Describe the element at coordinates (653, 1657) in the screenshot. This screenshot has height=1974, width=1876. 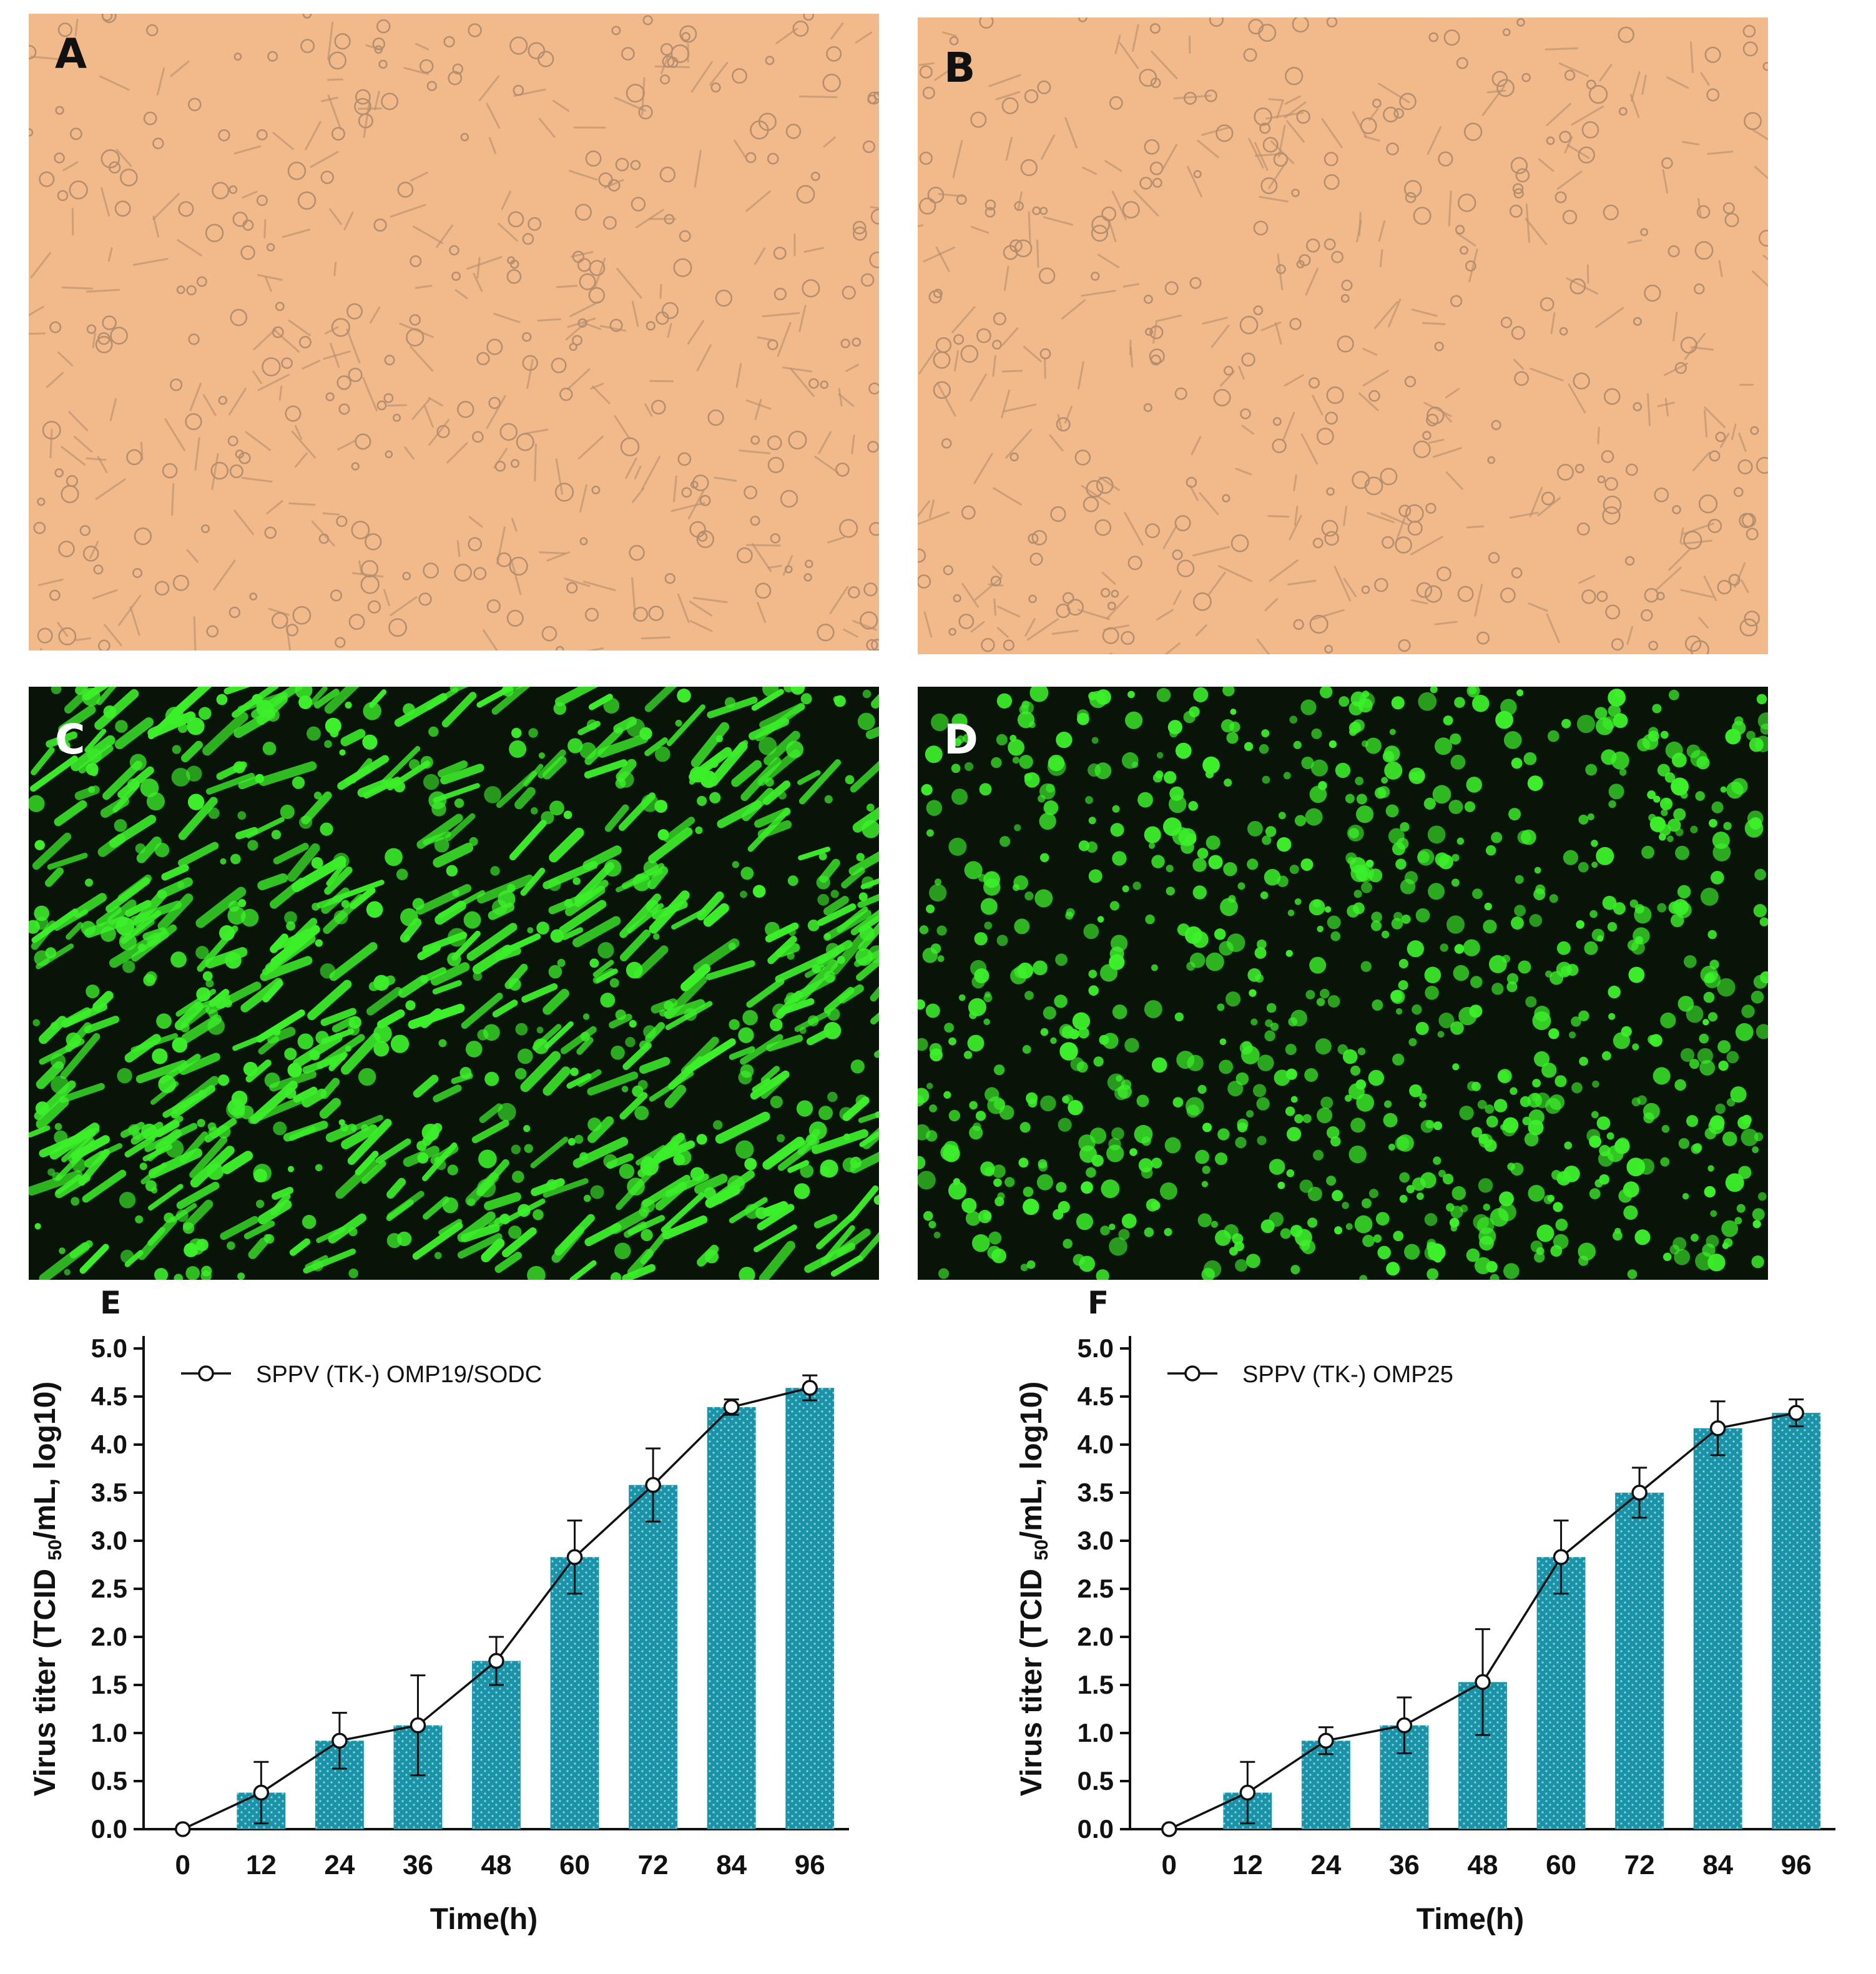
I see `bar` at that location.